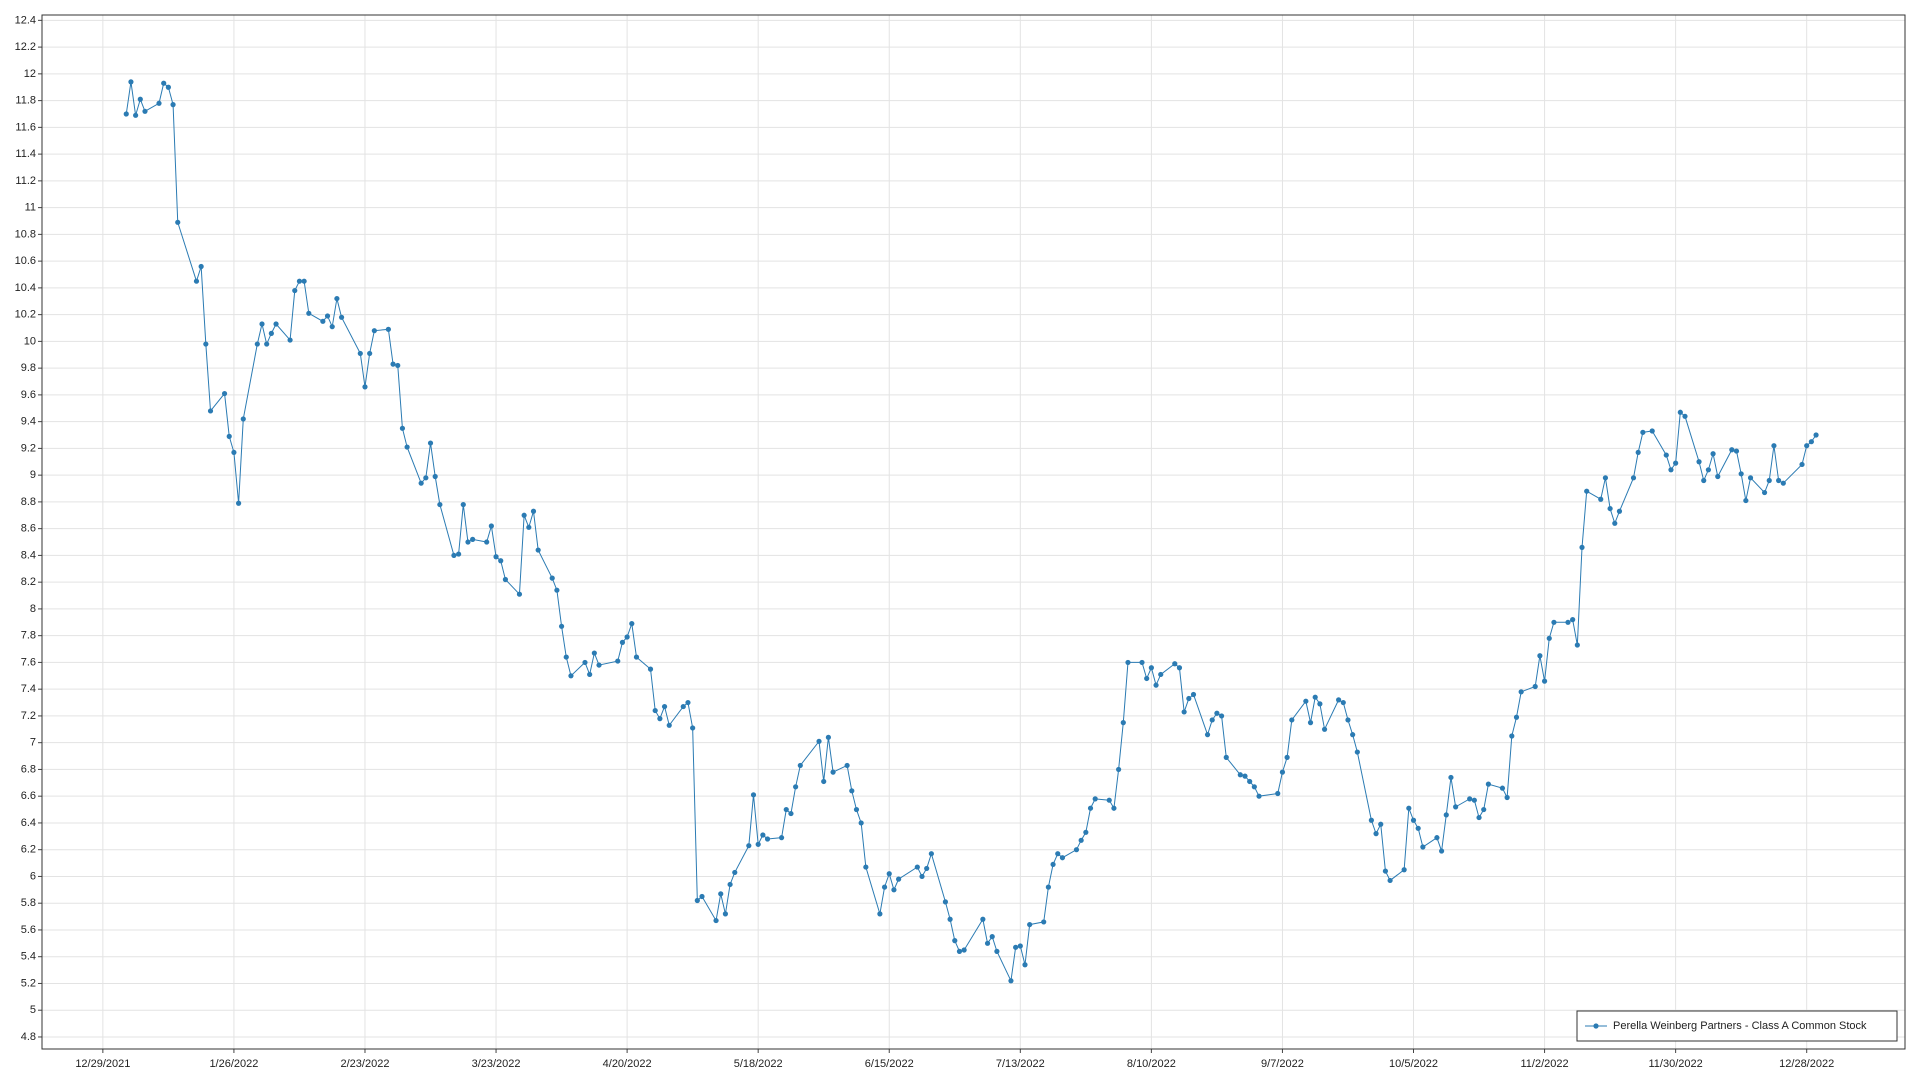  What do you see at coordinates (28, 769) in the screenshot?
I see `y-tick-label: 6.8` at bounding box center [28, 769].